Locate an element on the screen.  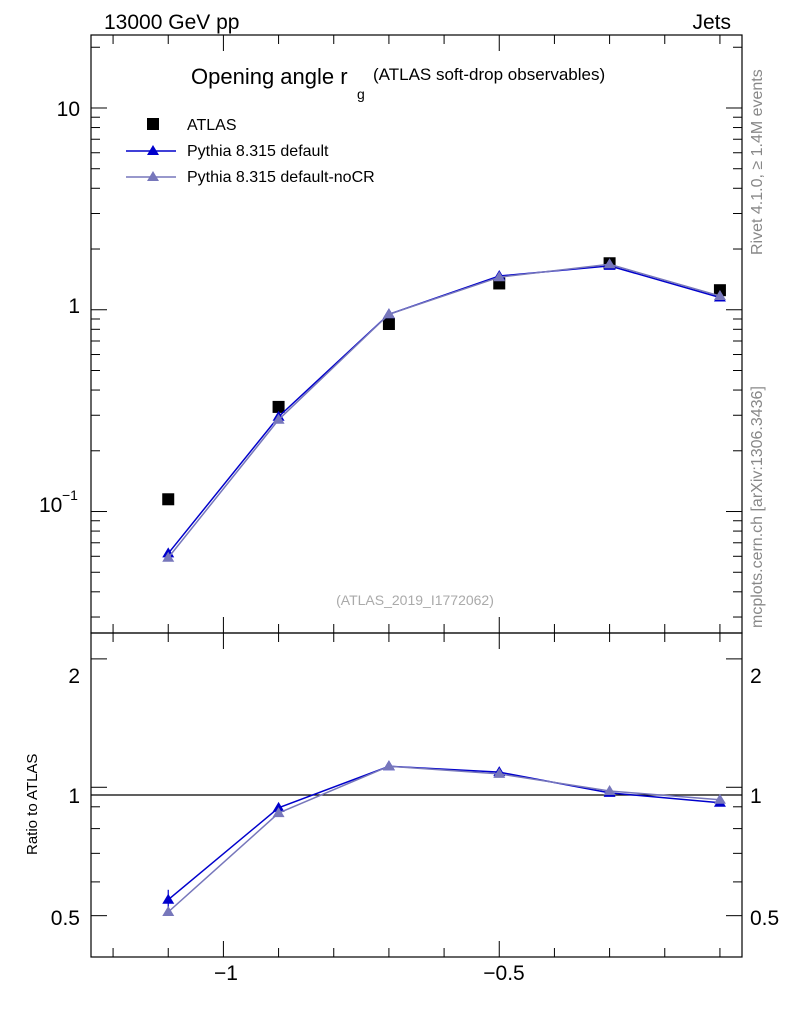
ratio-ytick-label-0.5-right: 0.5 is located at coordinates (764, 918).